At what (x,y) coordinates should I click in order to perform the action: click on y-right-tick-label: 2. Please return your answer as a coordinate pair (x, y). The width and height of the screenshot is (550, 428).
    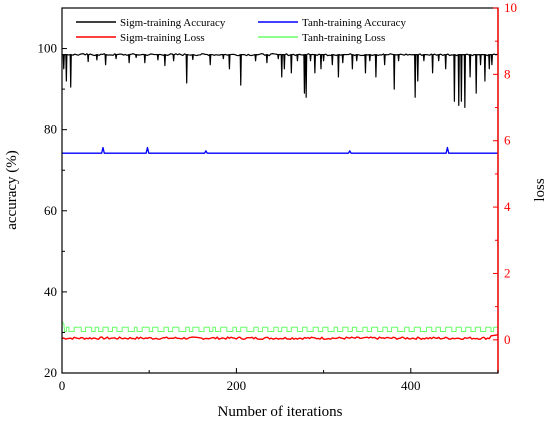
    Looking at the image, I should click on (507, 272).